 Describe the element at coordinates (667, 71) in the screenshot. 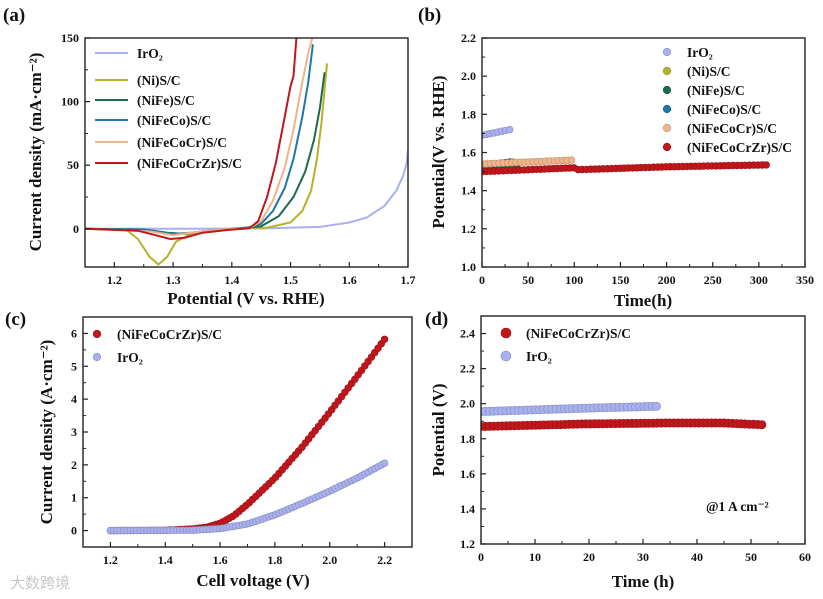

I see `legend-marker-Ni` at that location.